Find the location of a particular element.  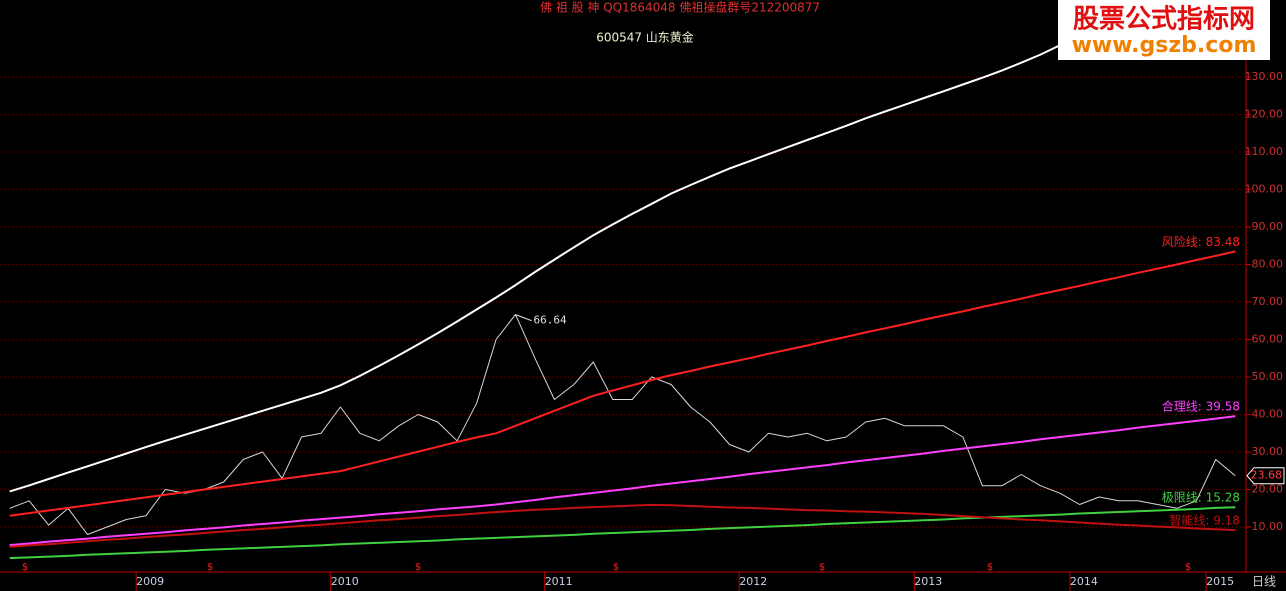

x-tick-label: 2013 is located at coordinates (928, 581).